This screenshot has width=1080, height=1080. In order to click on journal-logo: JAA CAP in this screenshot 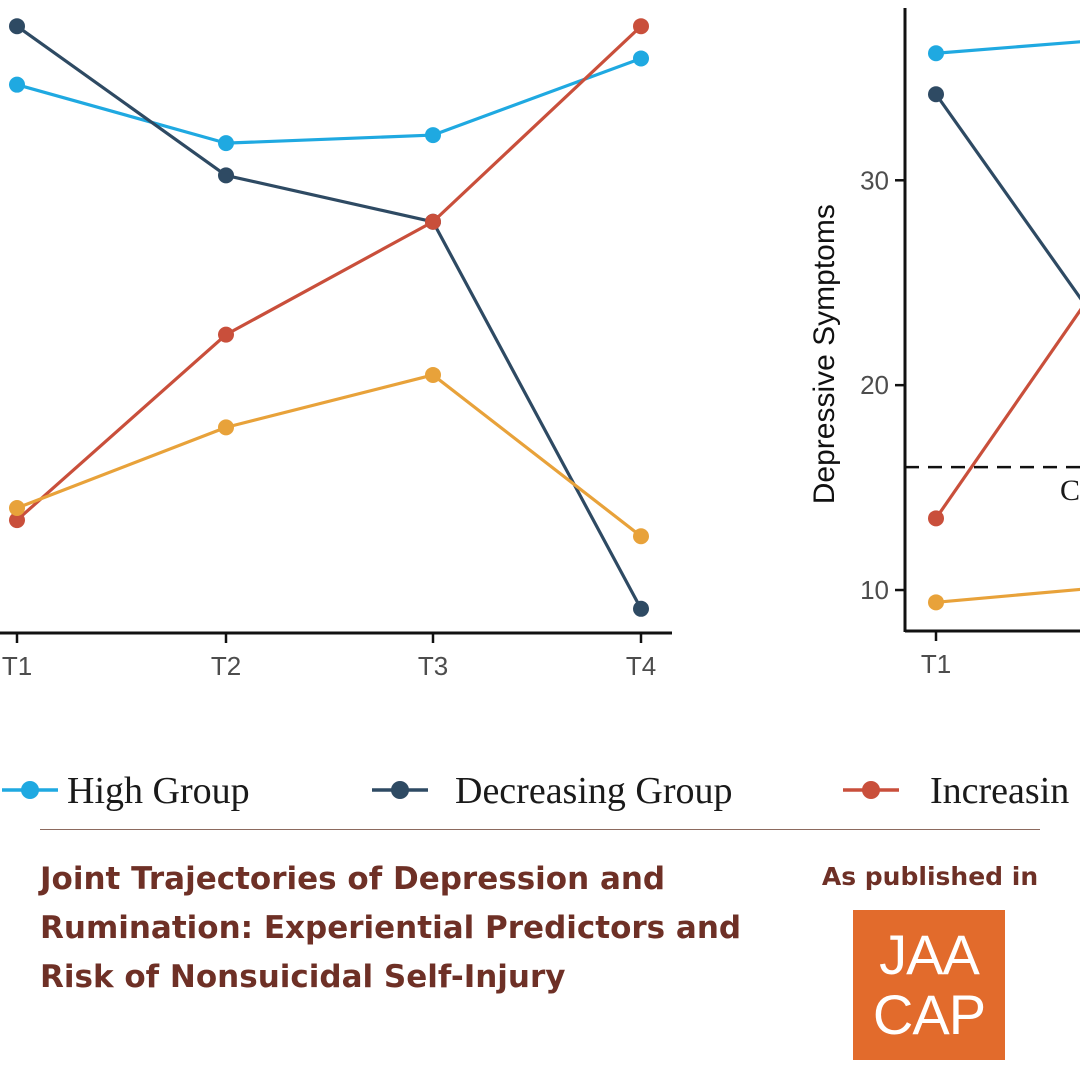, I will do `click(929, 985)`.